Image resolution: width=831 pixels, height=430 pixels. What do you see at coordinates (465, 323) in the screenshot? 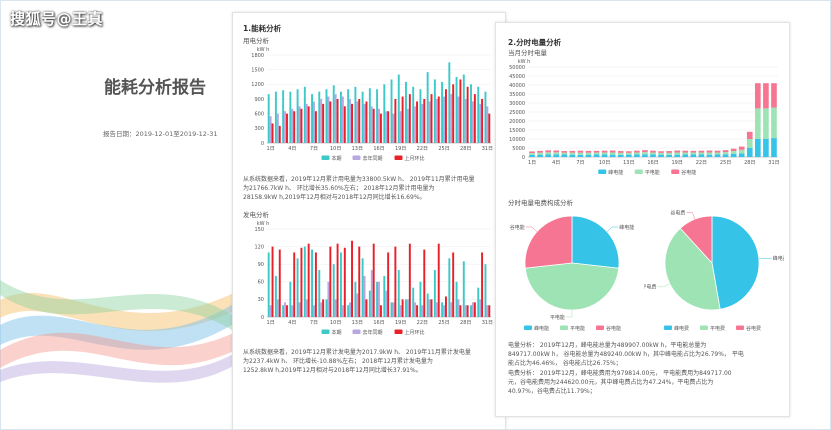
I see `x-tick-label: 28日` at bounding box center [465, 323].